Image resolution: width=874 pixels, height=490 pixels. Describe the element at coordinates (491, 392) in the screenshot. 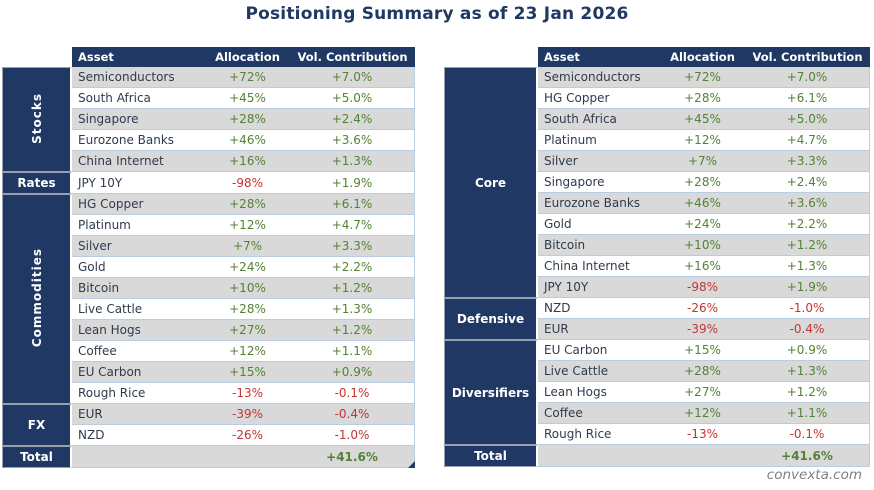

I see `group-label-diversifiers: Diversifiers` at that location.